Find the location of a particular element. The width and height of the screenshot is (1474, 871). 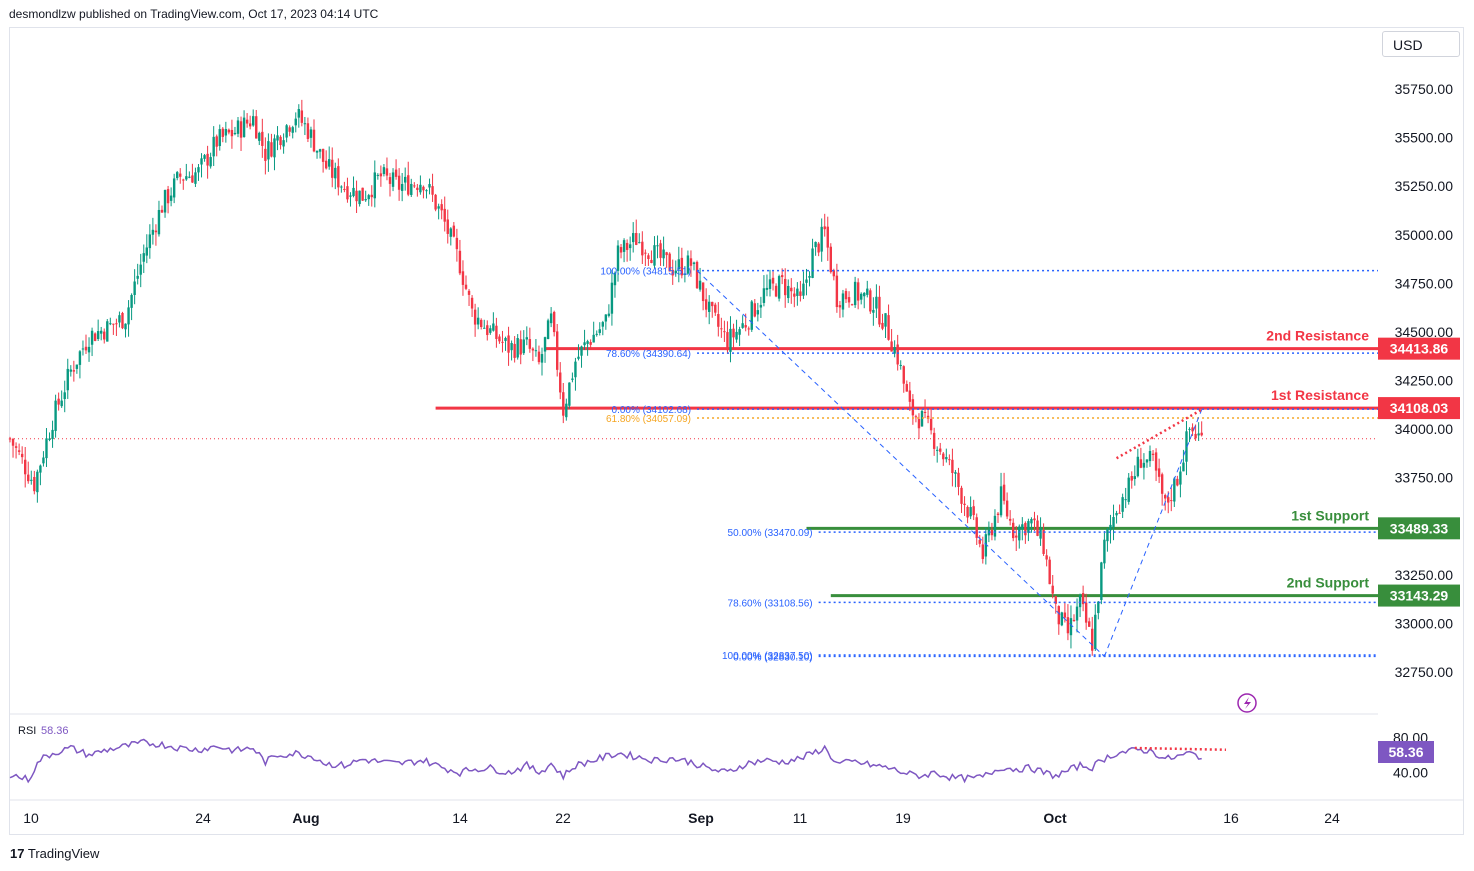

currency-selector: USD is located at coordinates (1421, 44).